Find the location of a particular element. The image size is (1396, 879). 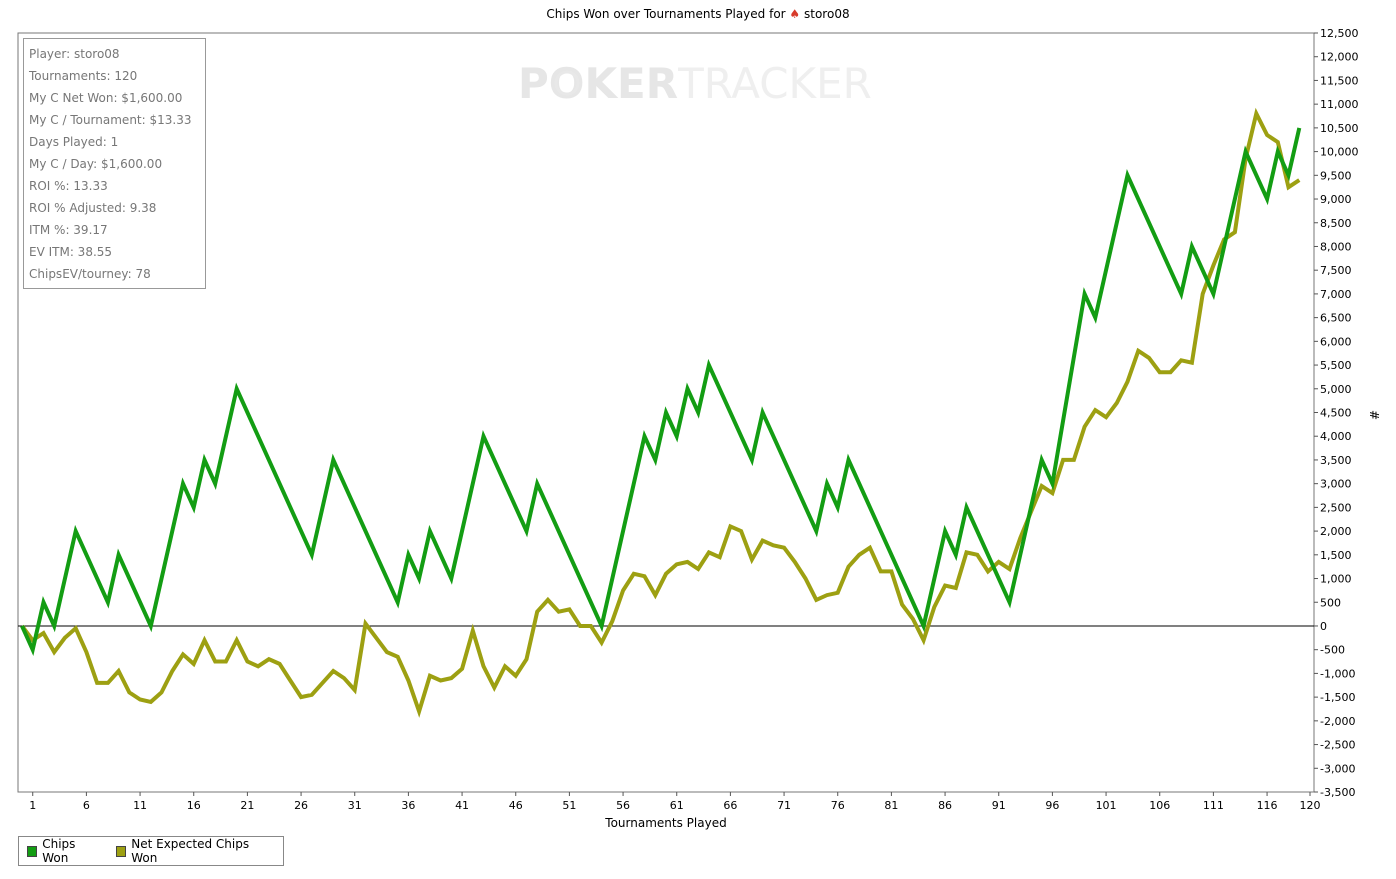

x-tick-label: 116 is located at coordinates (1267, 805).